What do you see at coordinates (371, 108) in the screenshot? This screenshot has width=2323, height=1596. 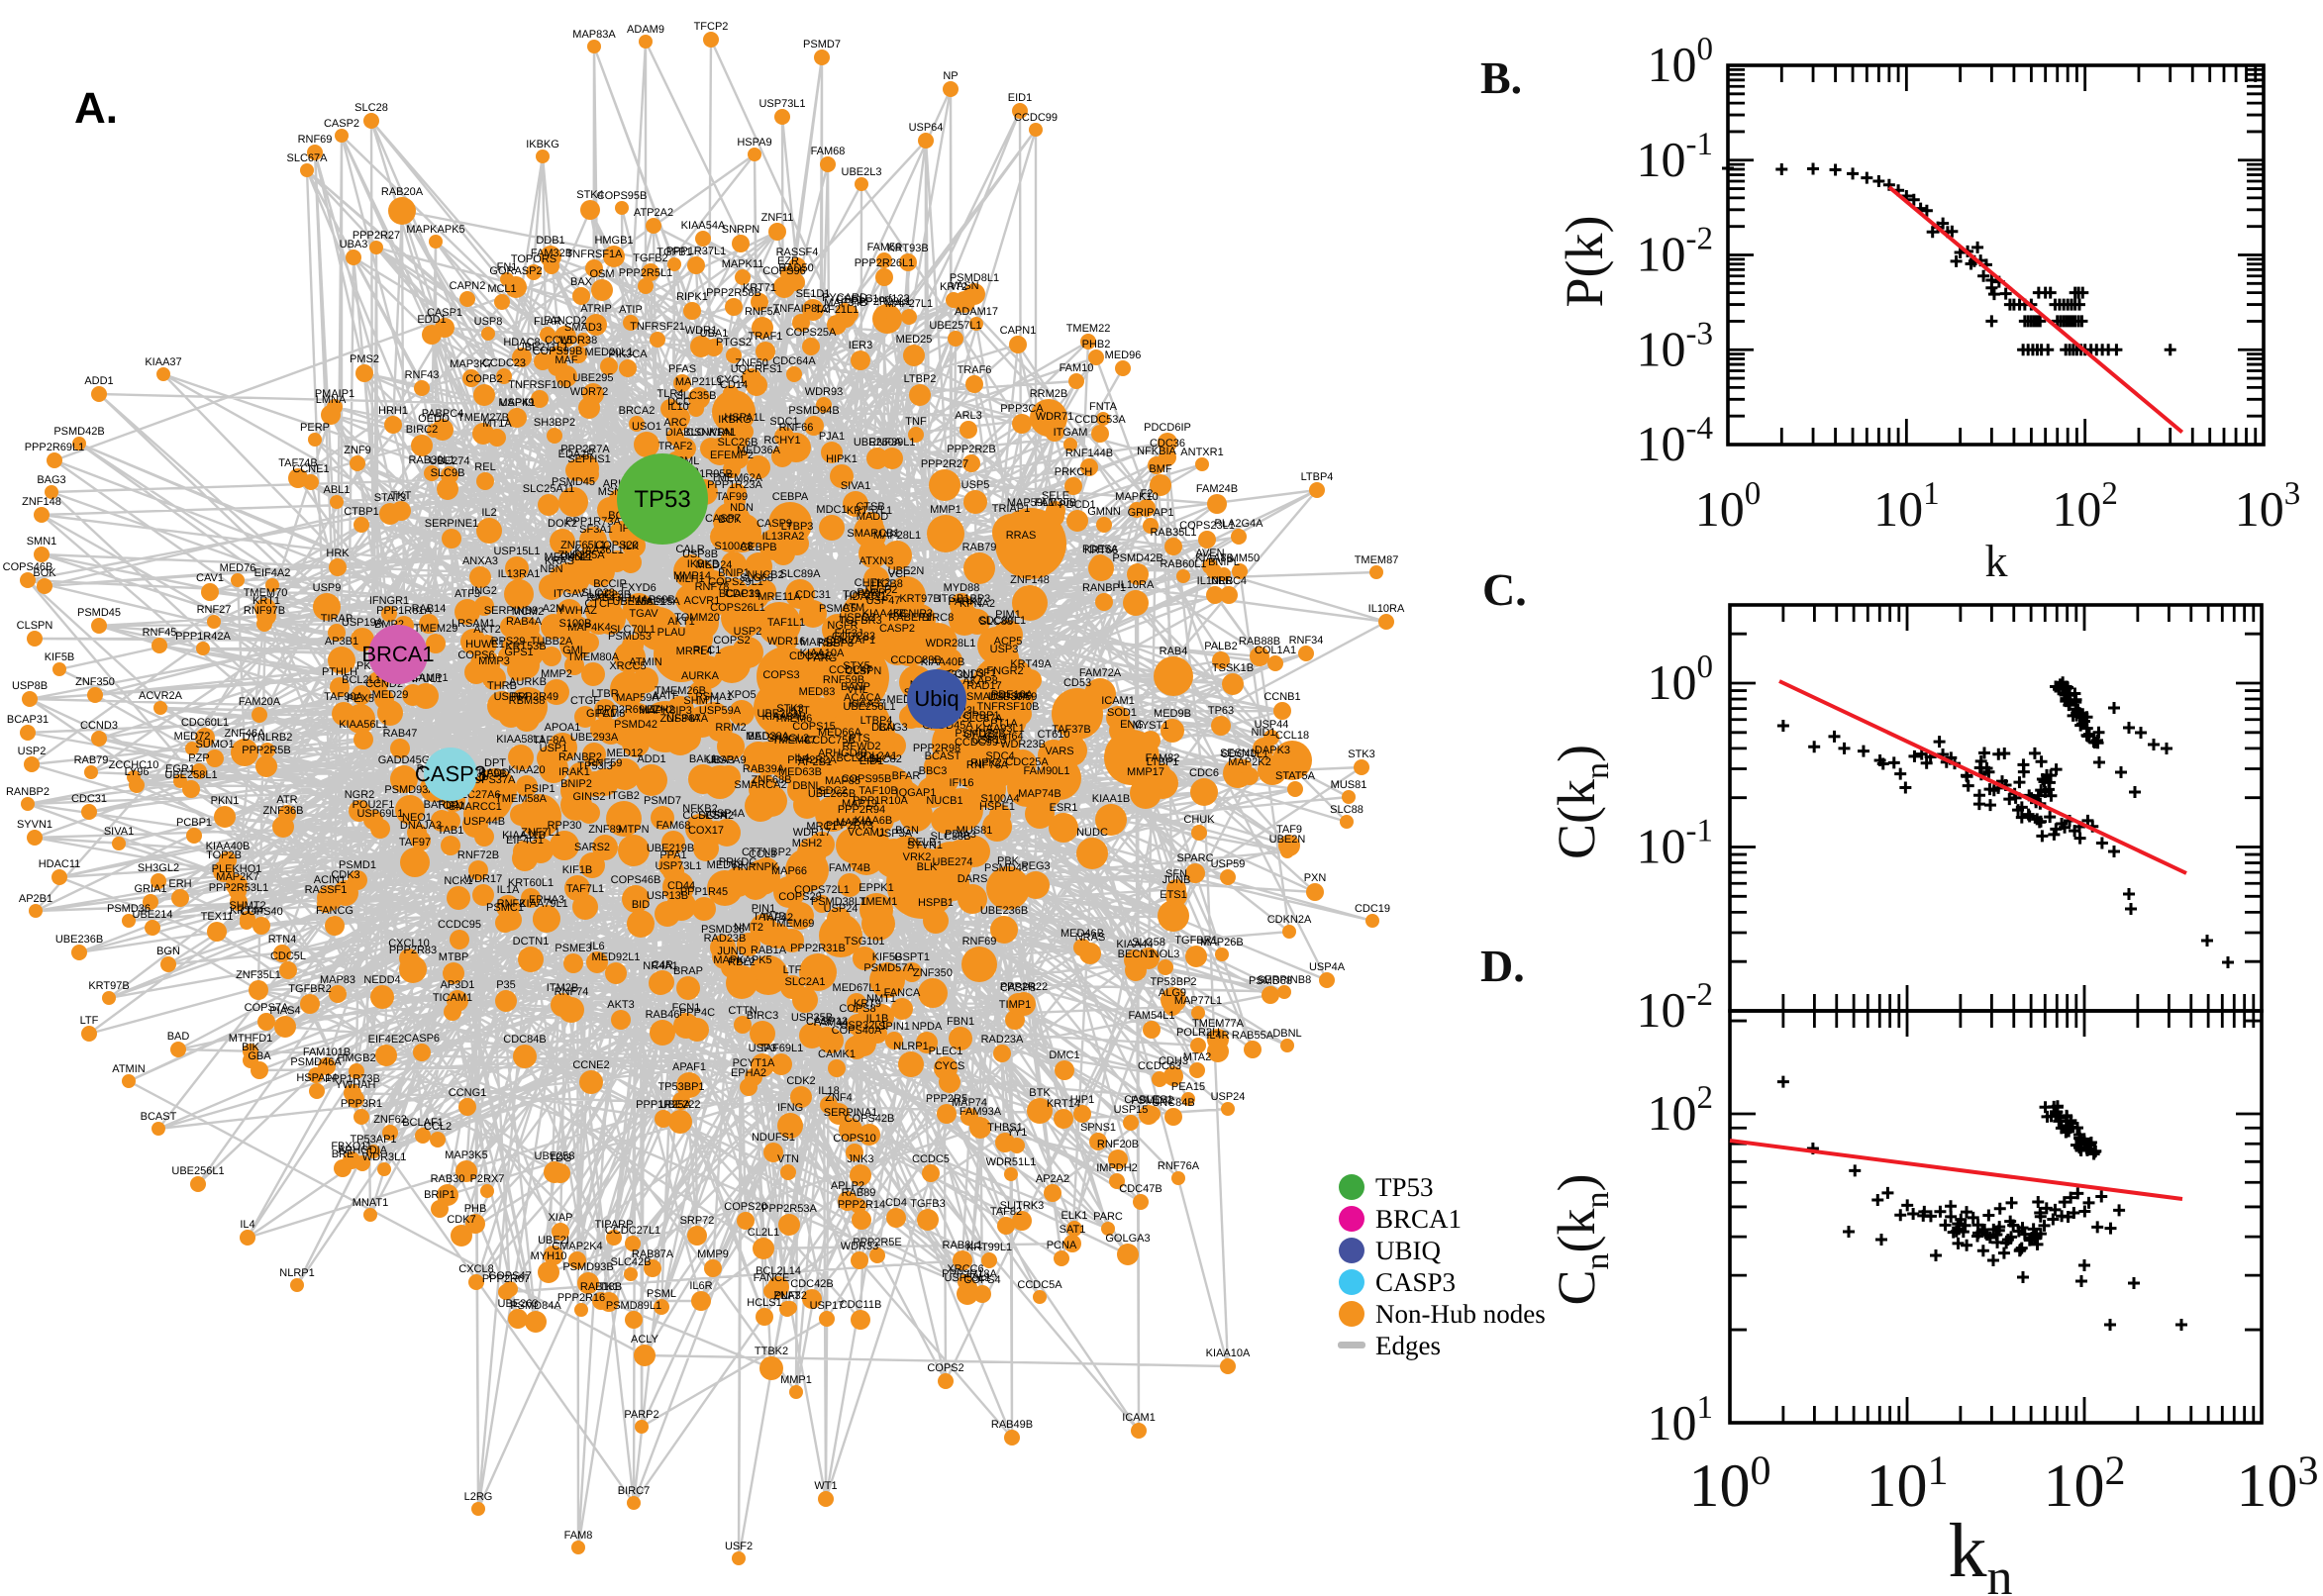 I see `svg-text: SLC28` at bounding box center [371, 108].